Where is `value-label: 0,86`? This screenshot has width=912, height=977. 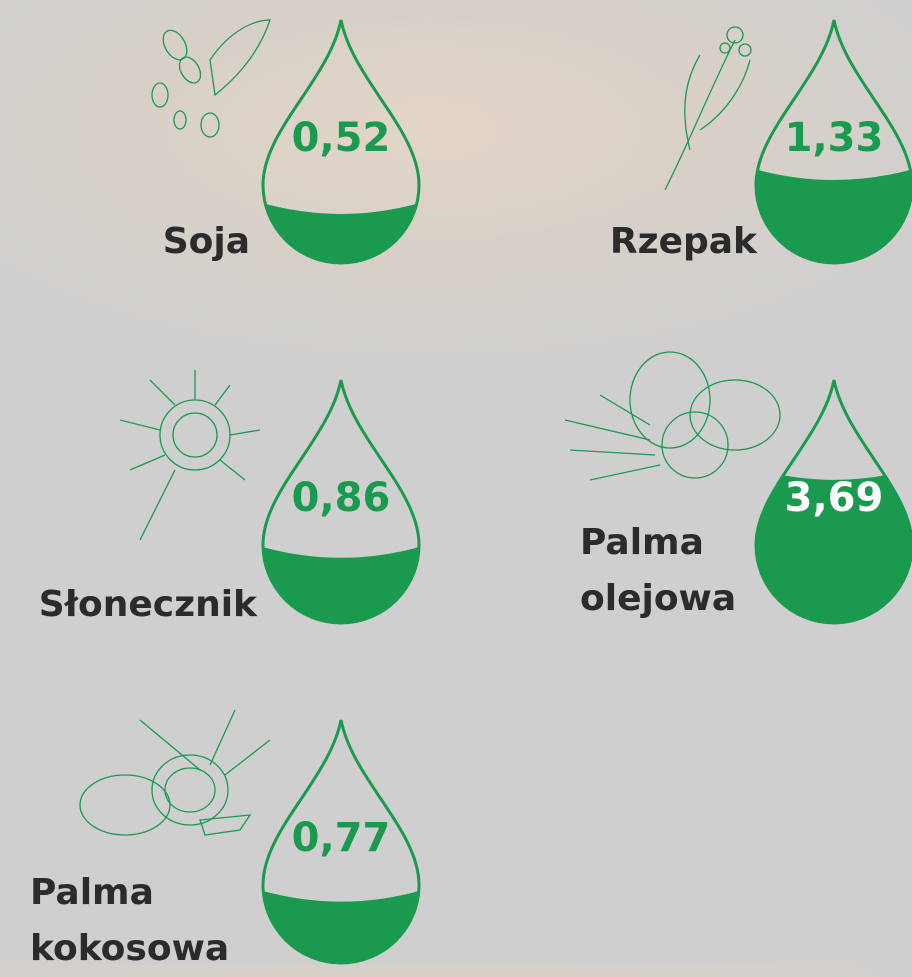 value-label: 0,86 is located at coordinates (341, 498).